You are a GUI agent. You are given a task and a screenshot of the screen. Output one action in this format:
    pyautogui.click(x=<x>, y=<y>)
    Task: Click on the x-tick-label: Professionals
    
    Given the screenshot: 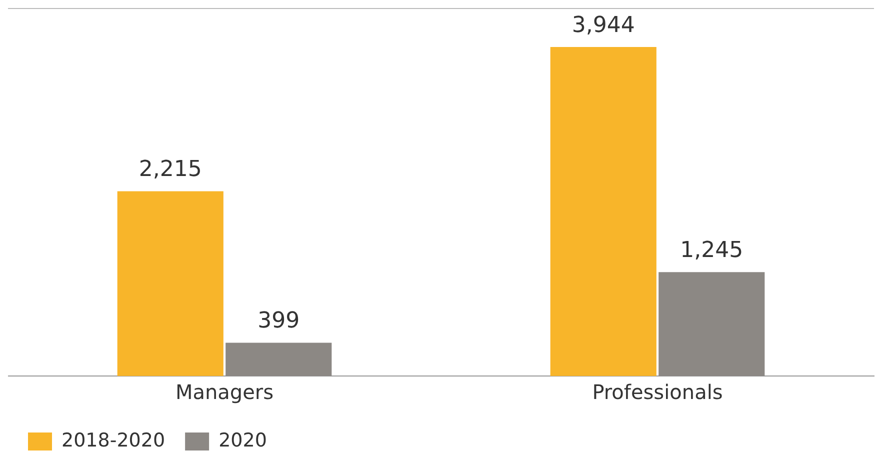 What is the action you would take?
    pyautogui.click(x=657, y=392)
    